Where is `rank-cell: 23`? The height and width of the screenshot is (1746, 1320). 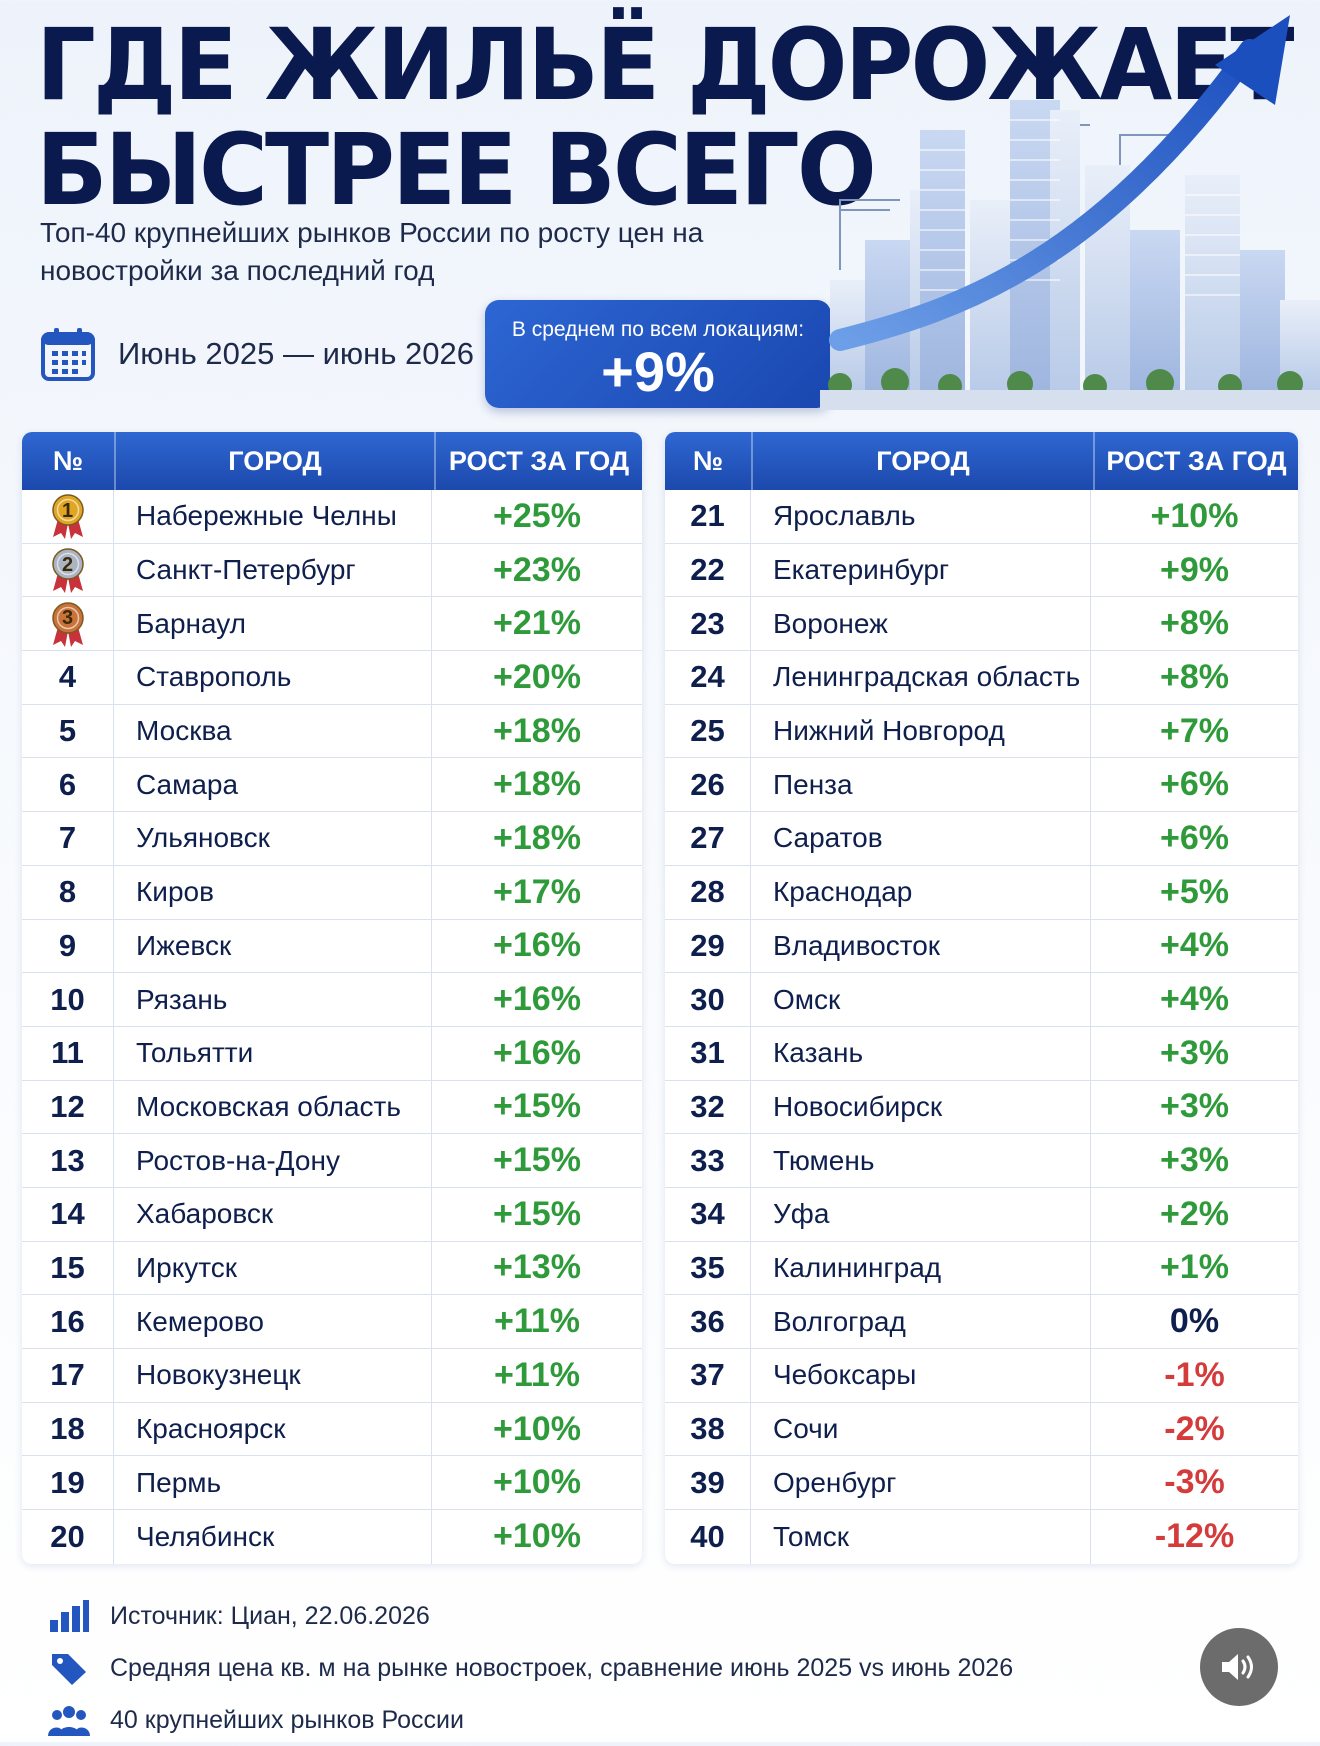 rank-cell: 23 is located at coordinates (708, 624).